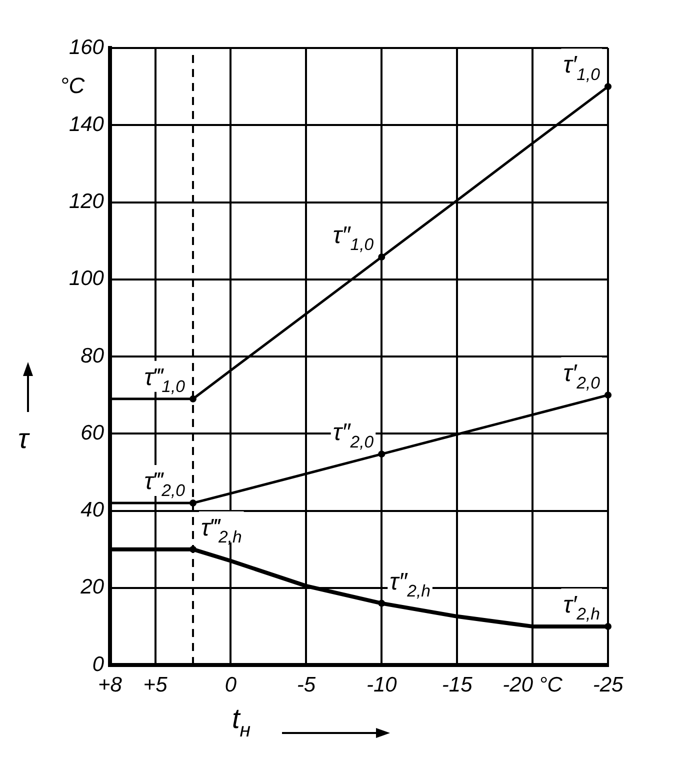 Image resolution: width=684 pixels, height=769 pixels. What do you see at coordinates (92, 356) in the screenshot?
I see `y-tick-label: 80` at bounding box center [92, 356].